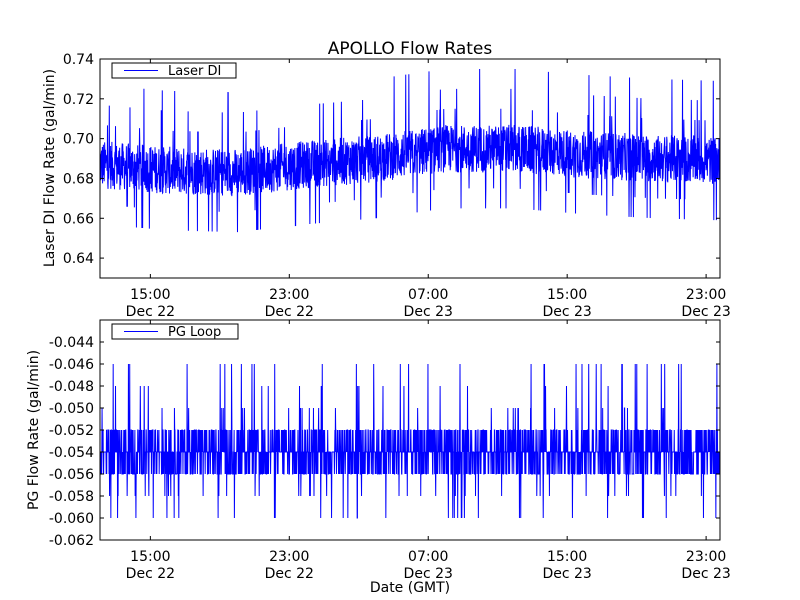  I want to click on top-y-axis-label: Laser DI Flow Rate (gal/min), so click(50, 168).